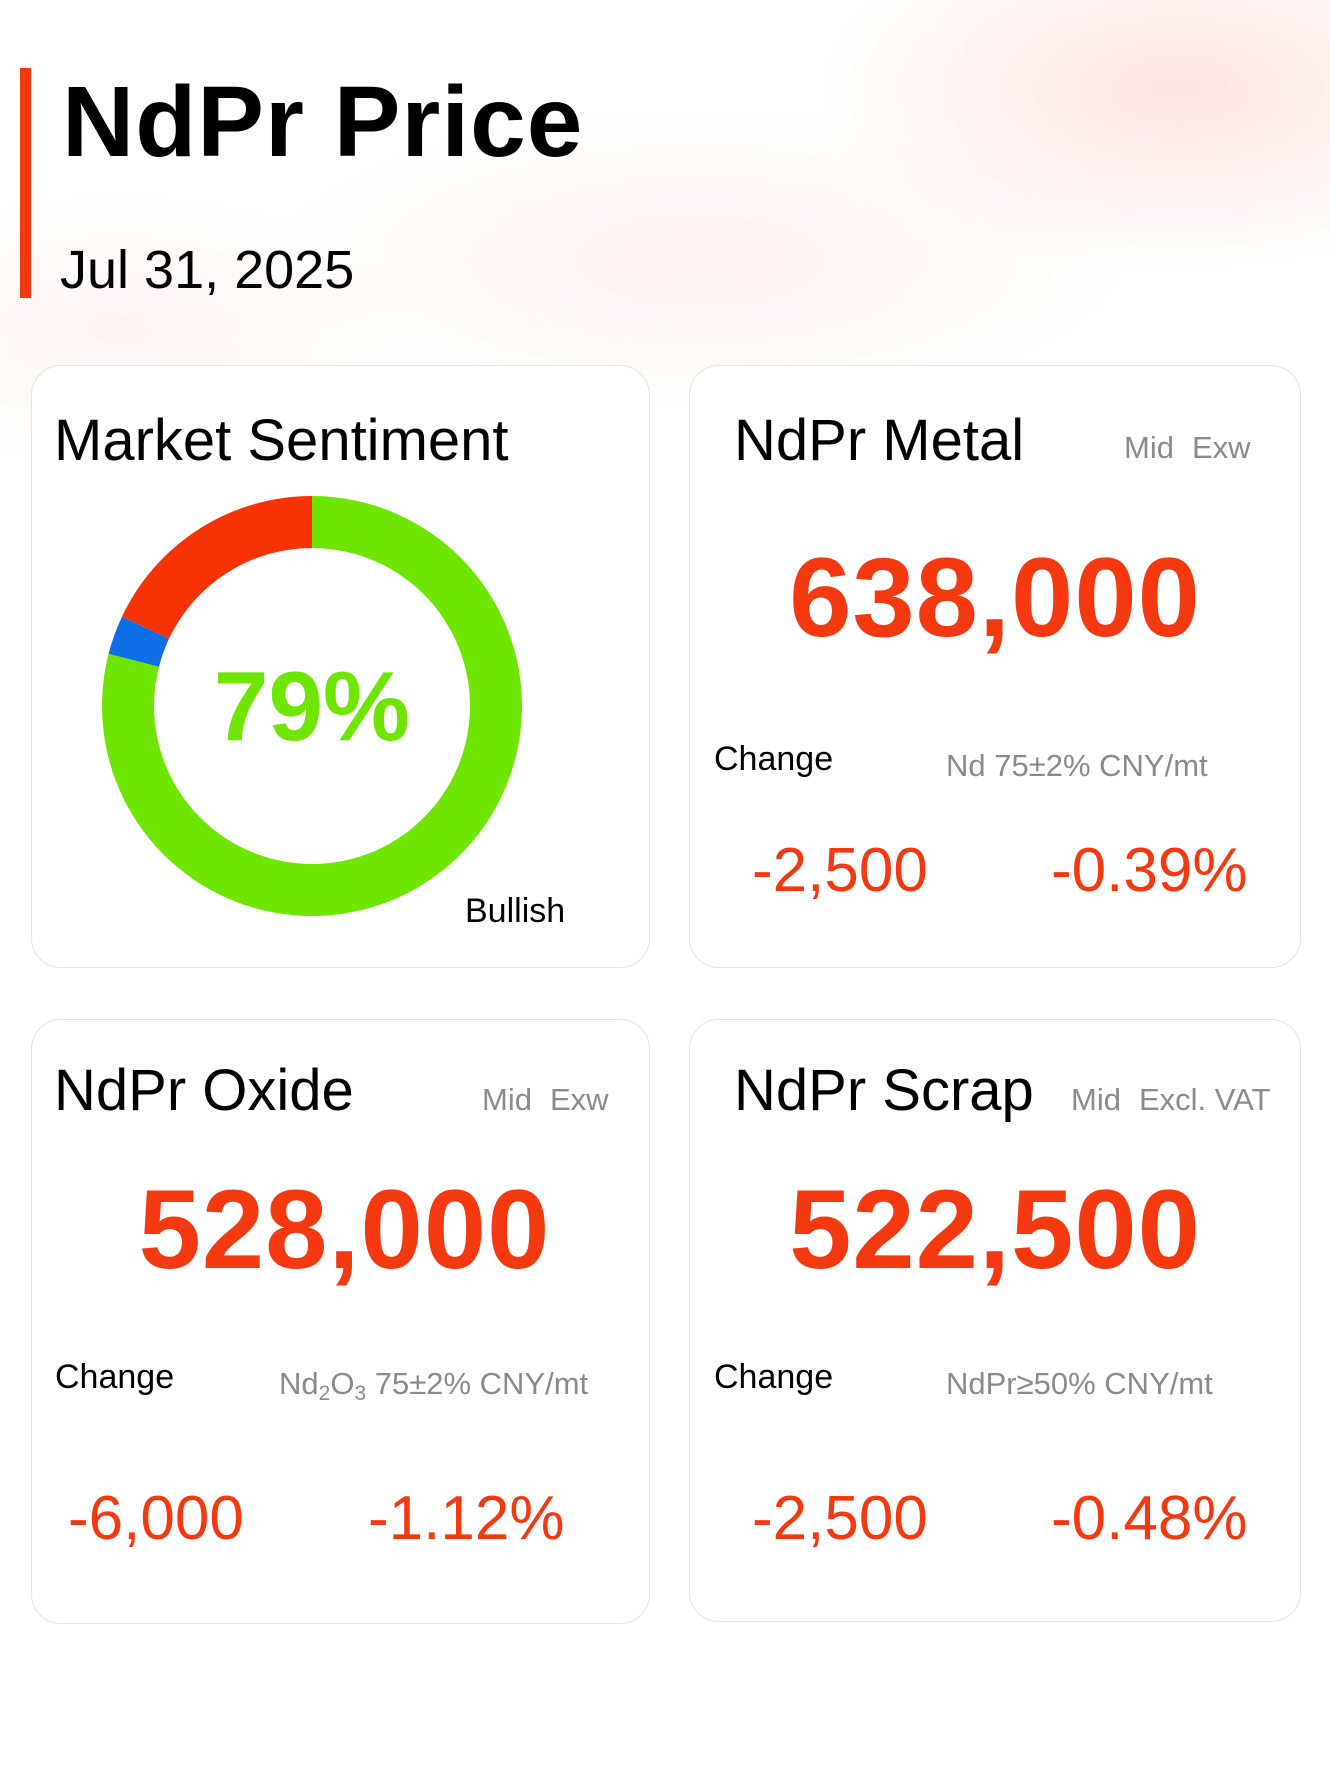 The width and height of the screenshot is (1330, 1768). What do you see at coordinates (995, 1229) in the screenshot?
I see `scrap-price: 522,500` at bounding box center [995, 1229].